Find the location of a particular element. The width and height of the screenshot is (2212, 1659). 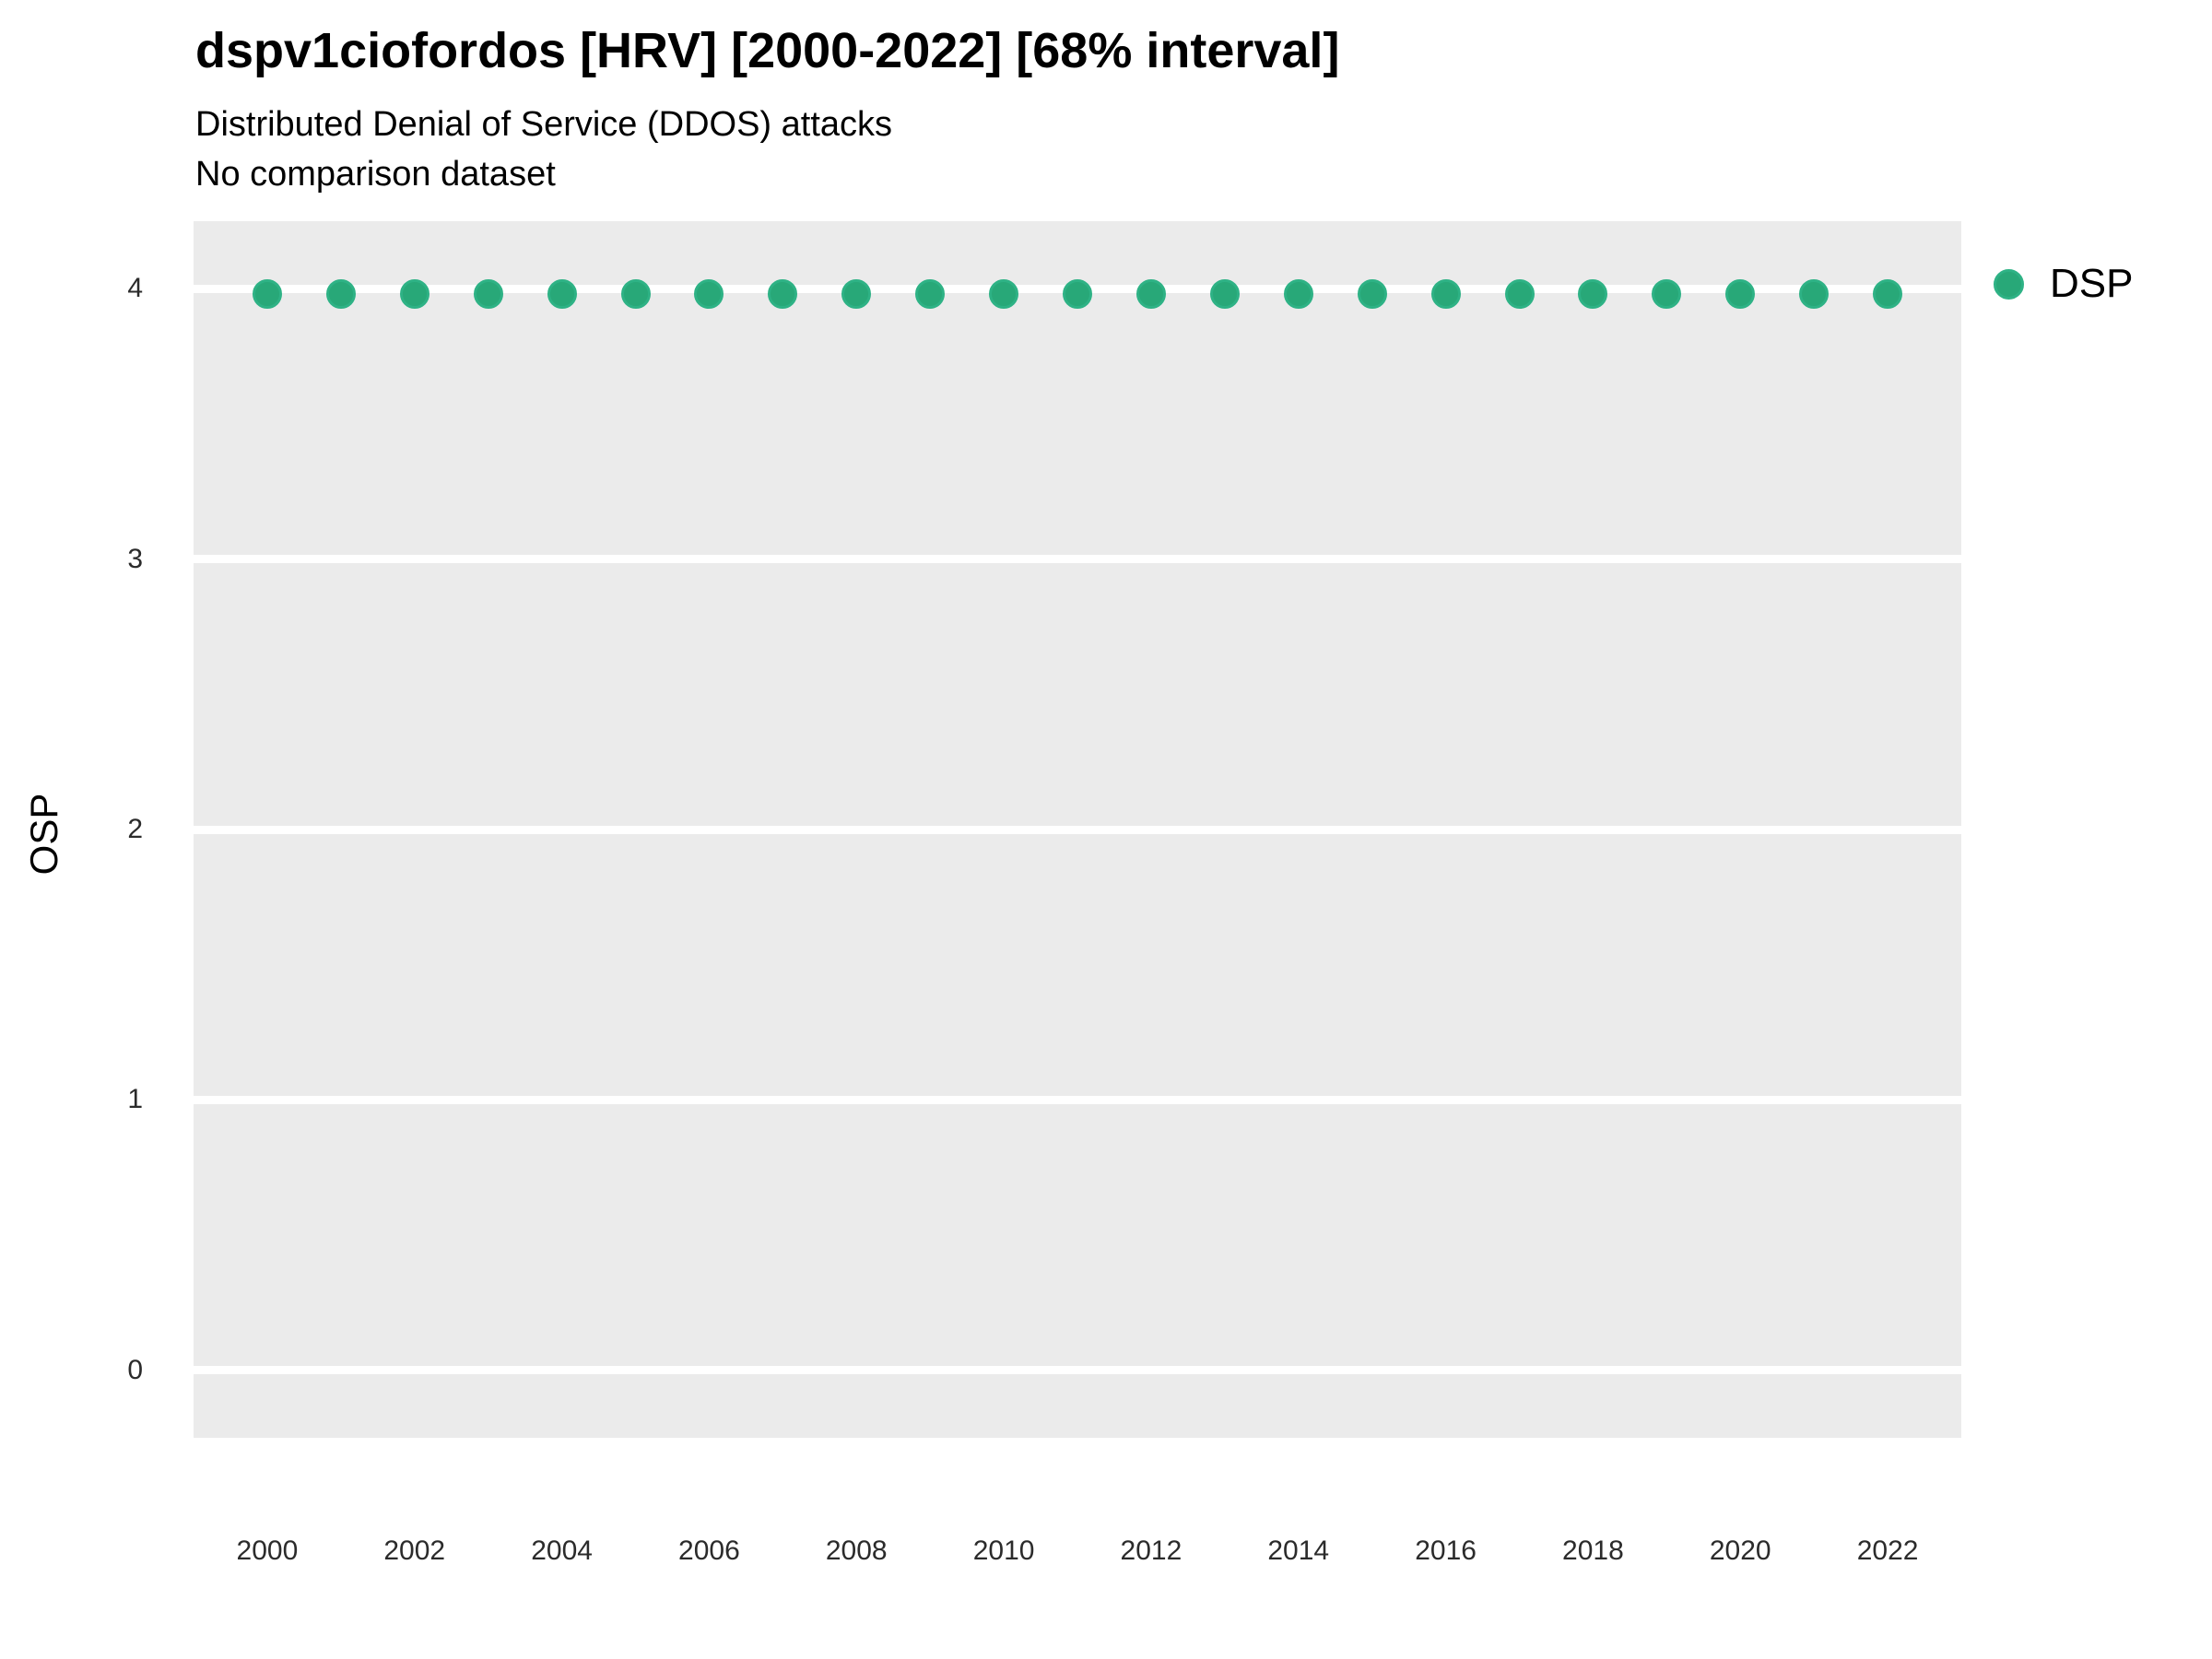

data-point-dsp-2020 is located at coordinates (1740, 294).